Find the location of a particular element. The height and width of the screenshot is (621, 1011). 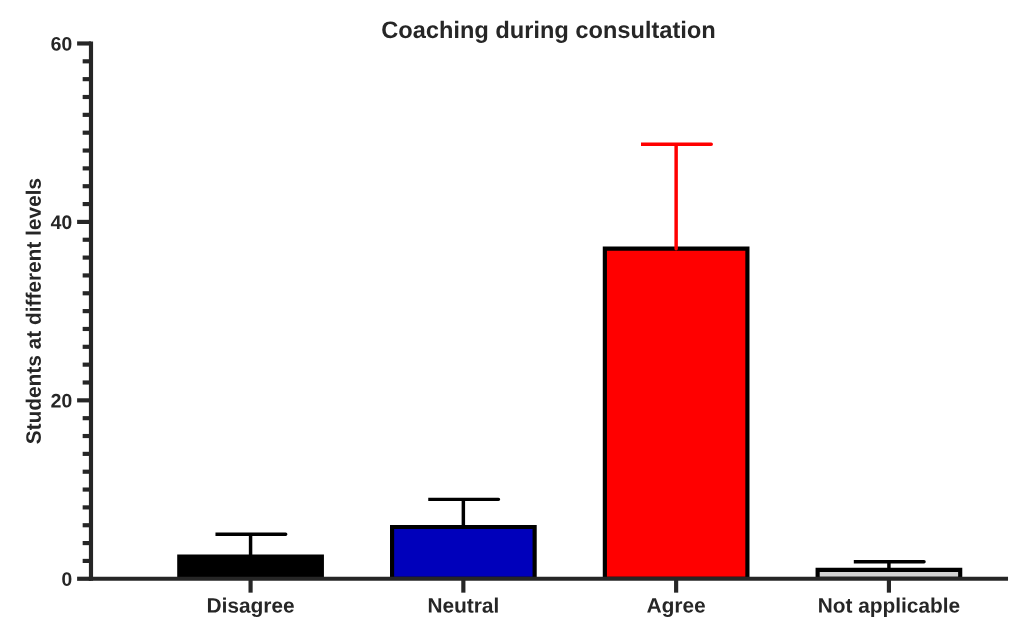

y-tick-label: 20 is located at coordinates (61, 400).